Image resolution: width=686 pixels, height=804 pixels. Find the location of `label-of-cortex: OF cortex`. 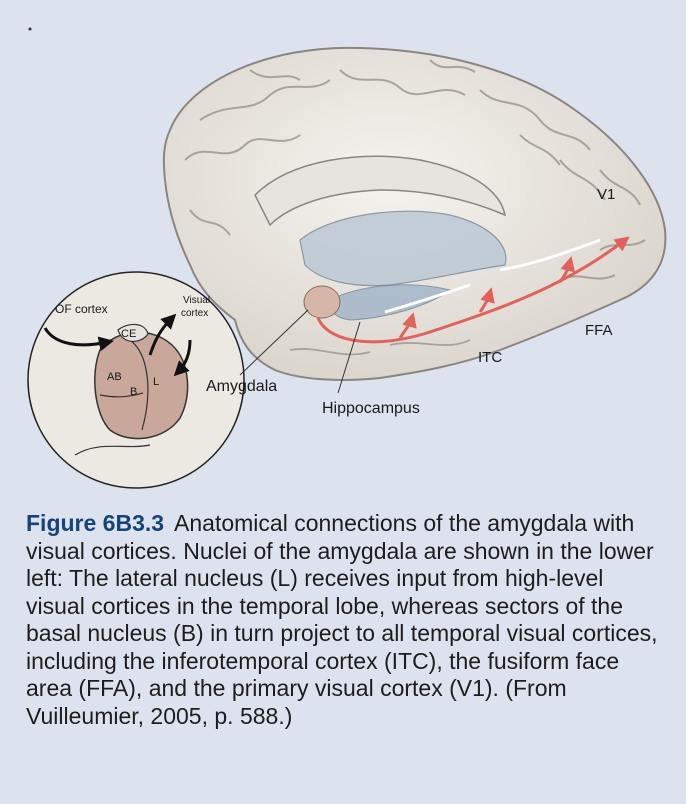

label-of-cortex: OF cortex is located at coordinates (81, 309).